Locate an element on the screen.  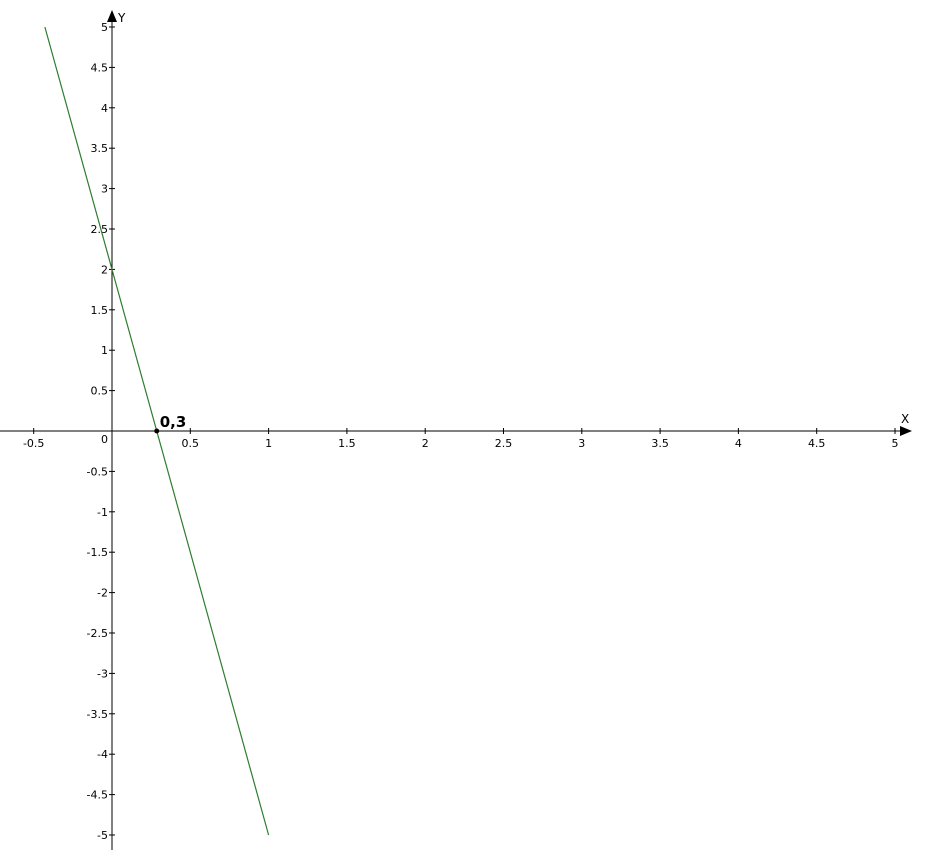
y-tick-label: 3.5 is located at coordinates (100, 148).